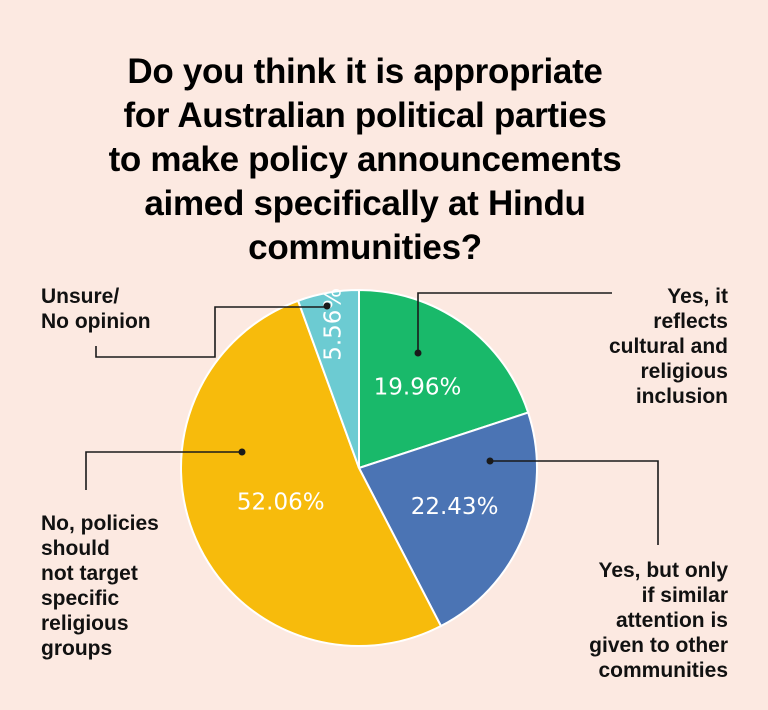  What do you see at coordinates (281, 502) in the screenshot?
I see `value-label-no-target: 52.06%` at bounding box center [281, 502].